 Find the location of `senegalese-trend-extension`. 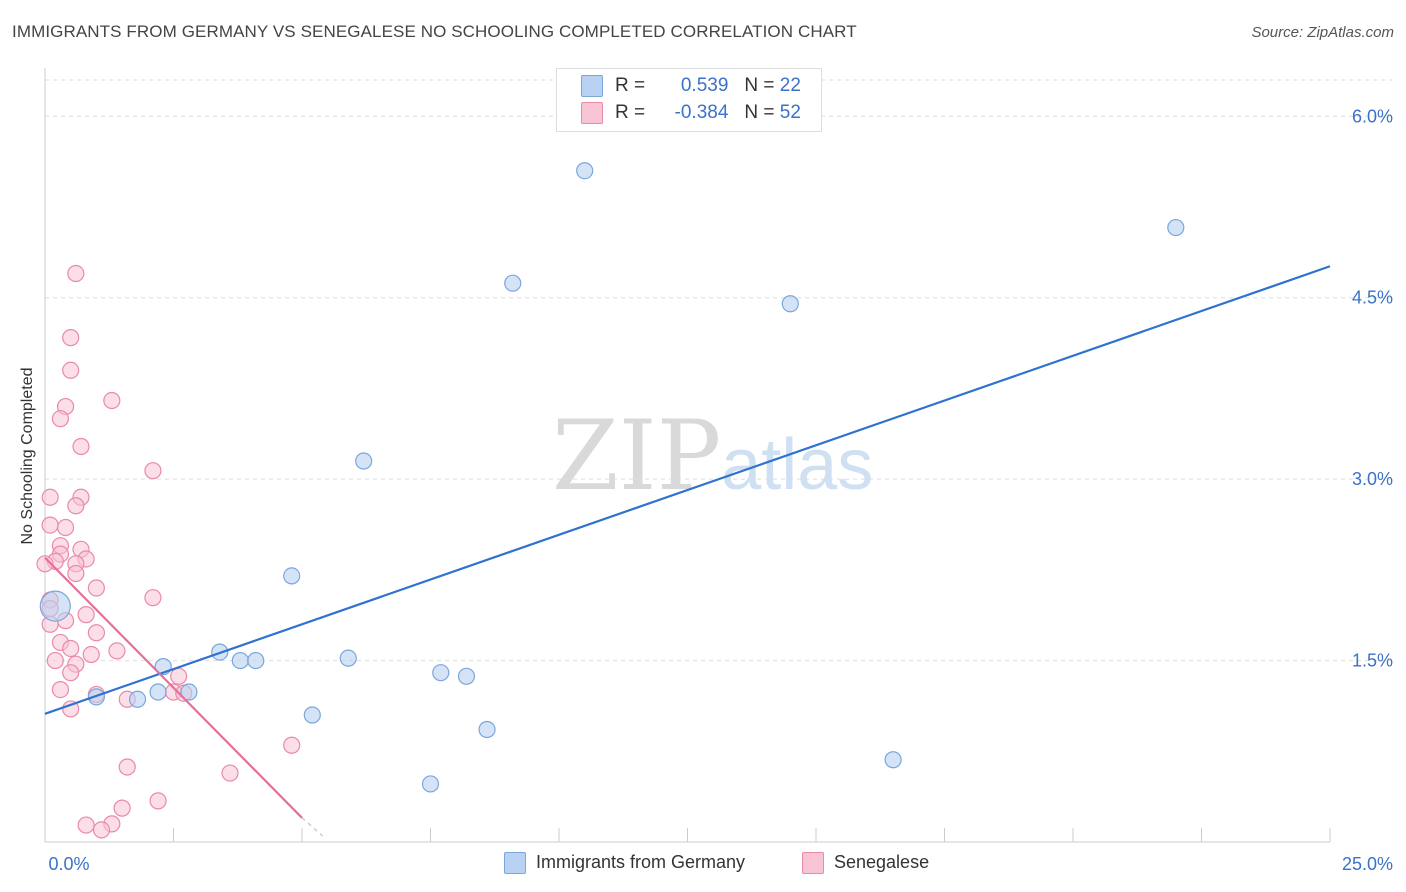

senegalese-trend-extension is located at coordinates (312, 827).